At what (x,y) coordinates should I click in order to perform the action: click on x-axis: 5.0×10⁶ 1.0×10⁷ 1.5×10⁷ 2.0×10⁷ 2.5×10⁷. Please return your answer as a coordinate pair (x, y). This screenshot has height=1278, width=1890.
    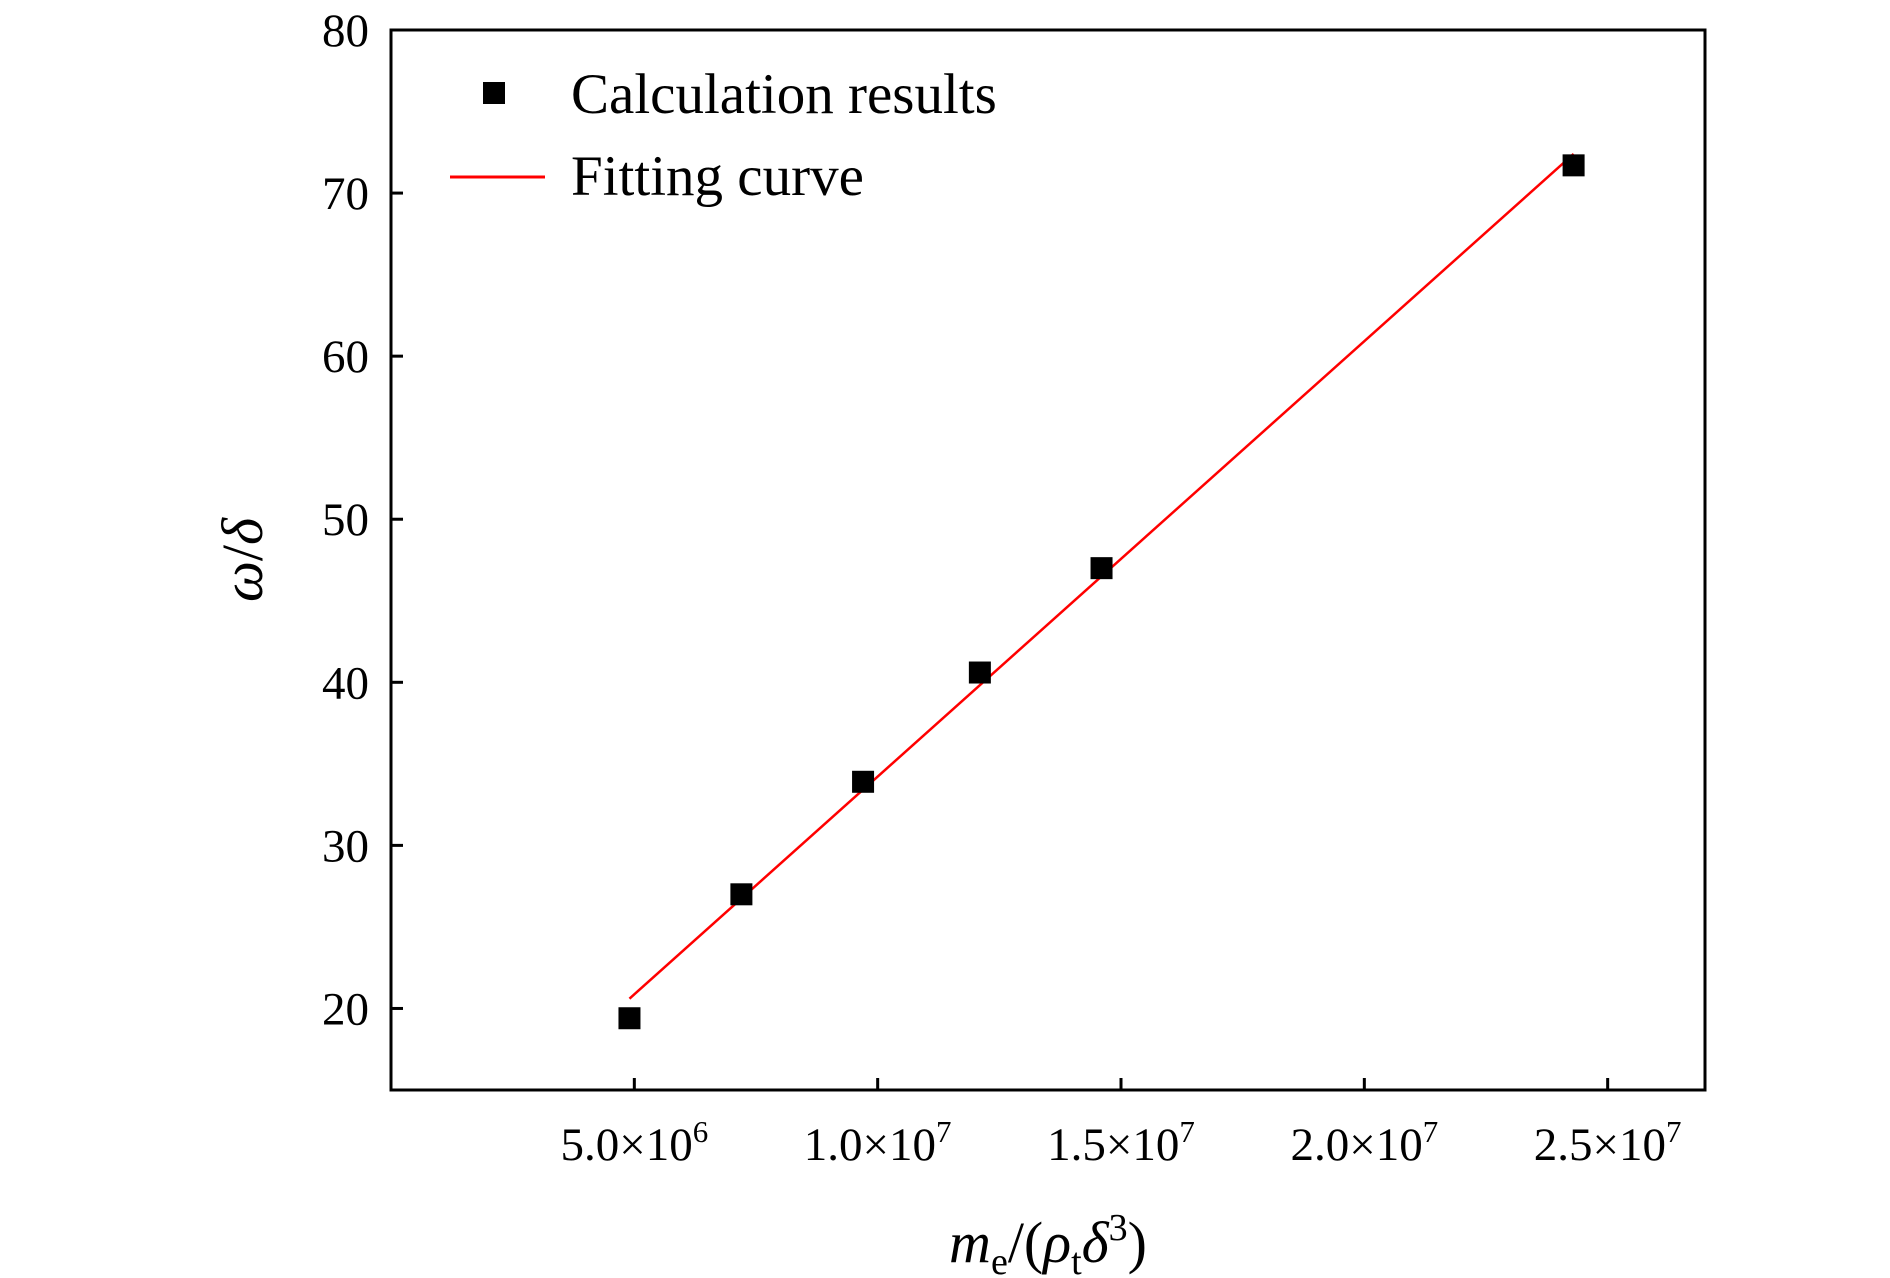
    Looking at the image, I should click on (1121, 1124).